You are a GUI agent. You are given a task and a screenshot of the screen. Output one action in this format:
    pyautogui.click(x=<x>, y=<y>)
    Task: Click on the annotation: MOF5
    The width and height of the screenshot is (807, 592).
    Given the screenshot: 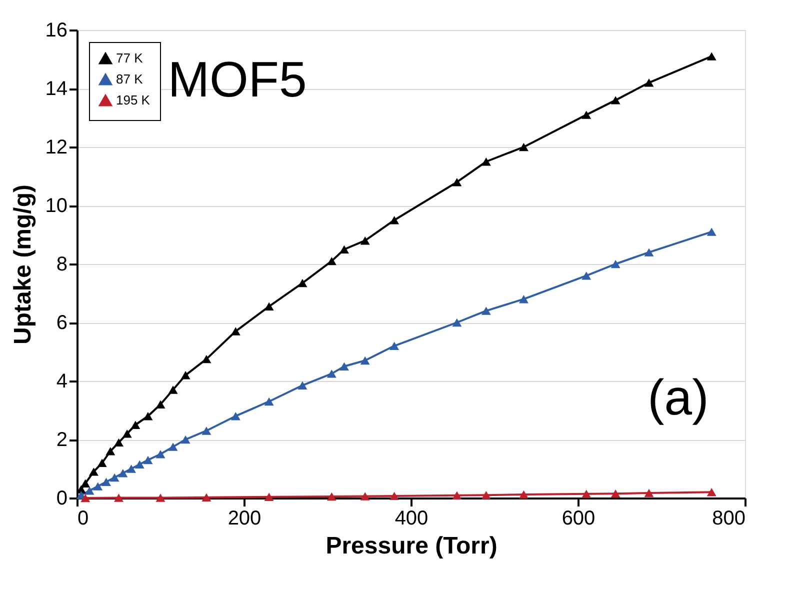 What is the action you would take?
    pyautogui.click(x=237, y=79)
    